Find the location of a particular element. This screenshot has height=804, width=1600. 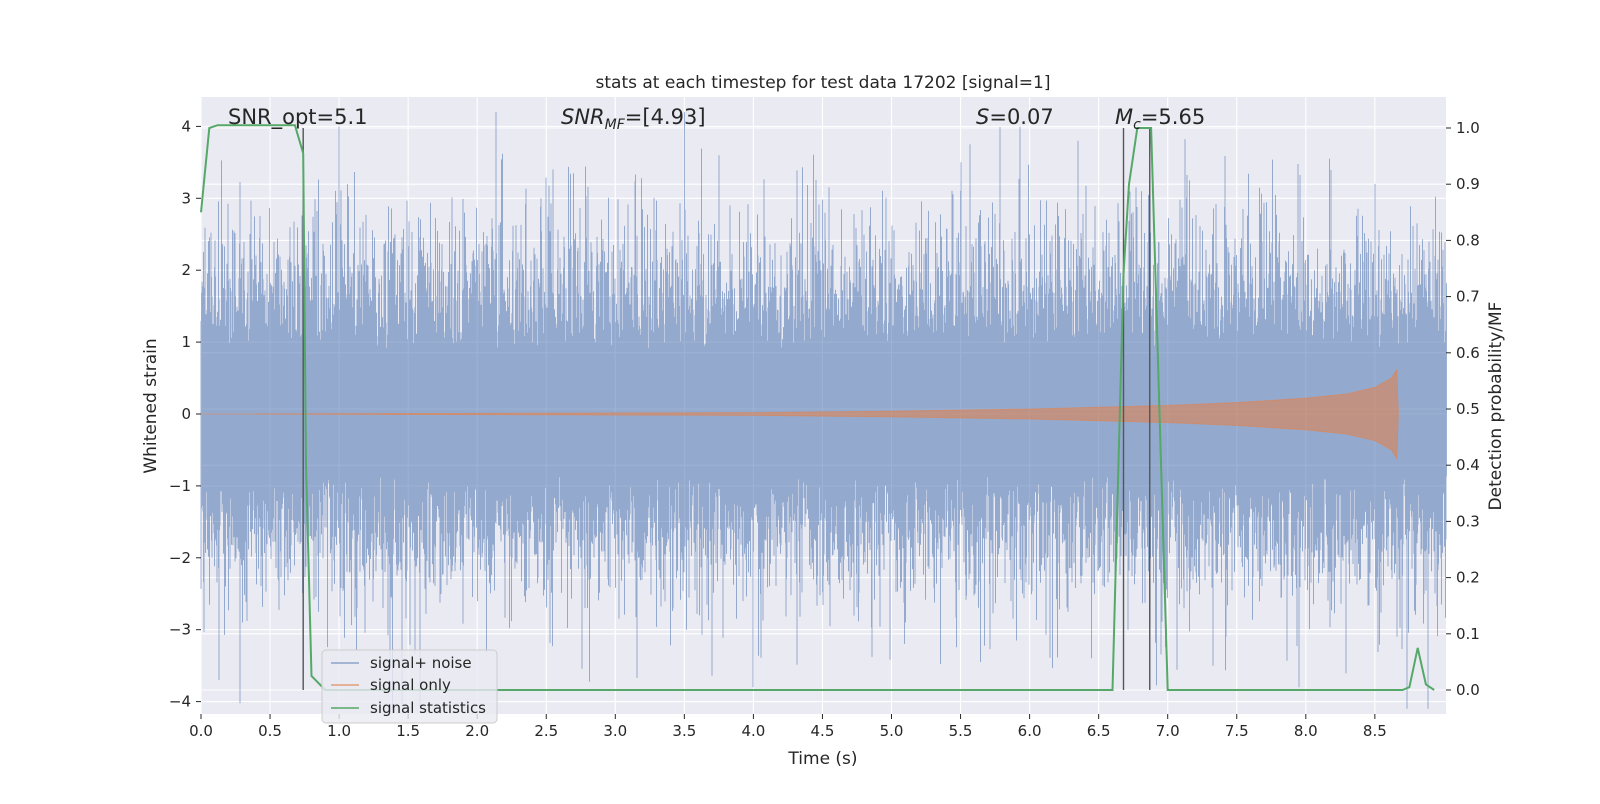

y-tick-label: 0 is located at coordinates (186, 414).